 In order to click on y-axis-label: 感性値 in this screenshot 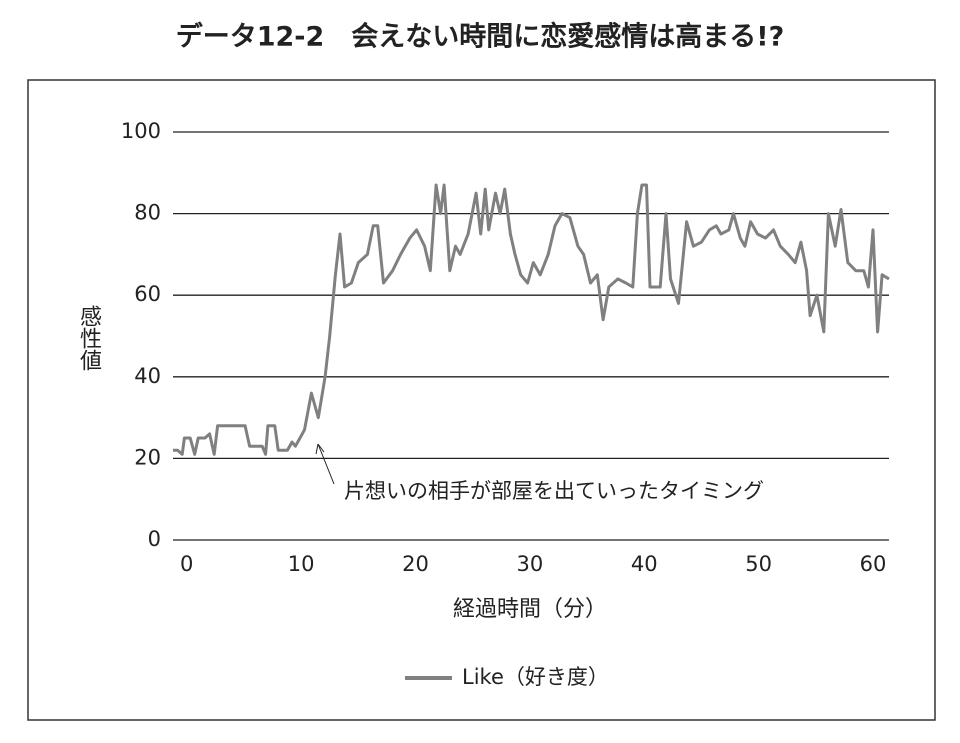, I will do `click(89, 338)`.